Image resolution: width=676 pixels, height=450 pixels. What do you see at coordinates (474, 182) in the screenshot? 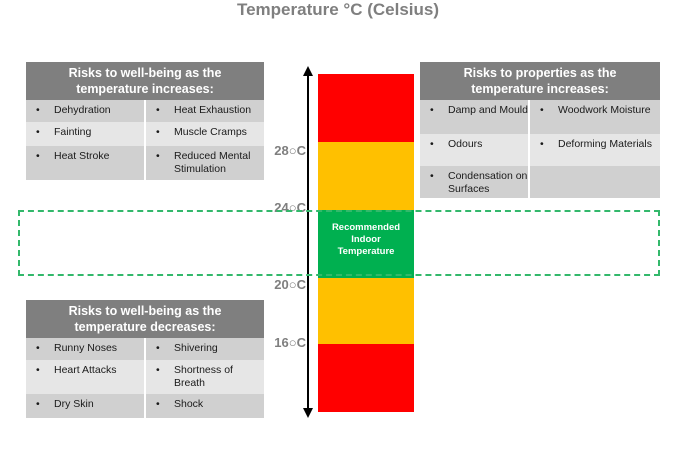
I see `list-item: • Condensation on Surfaces` at bounding box center [474, 182].